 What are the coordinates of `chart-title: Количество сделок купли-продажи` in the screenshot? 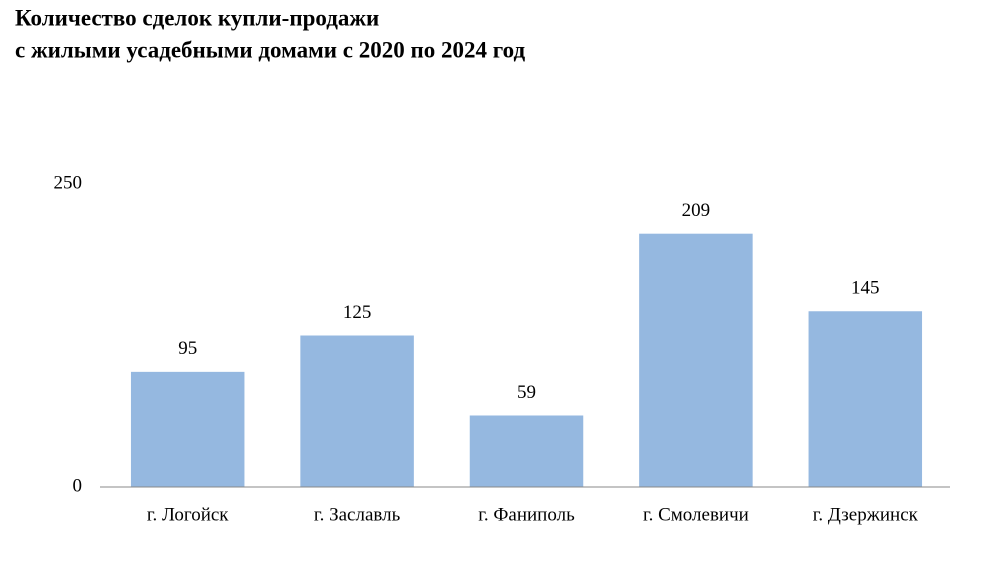 It's located at (197, 17).